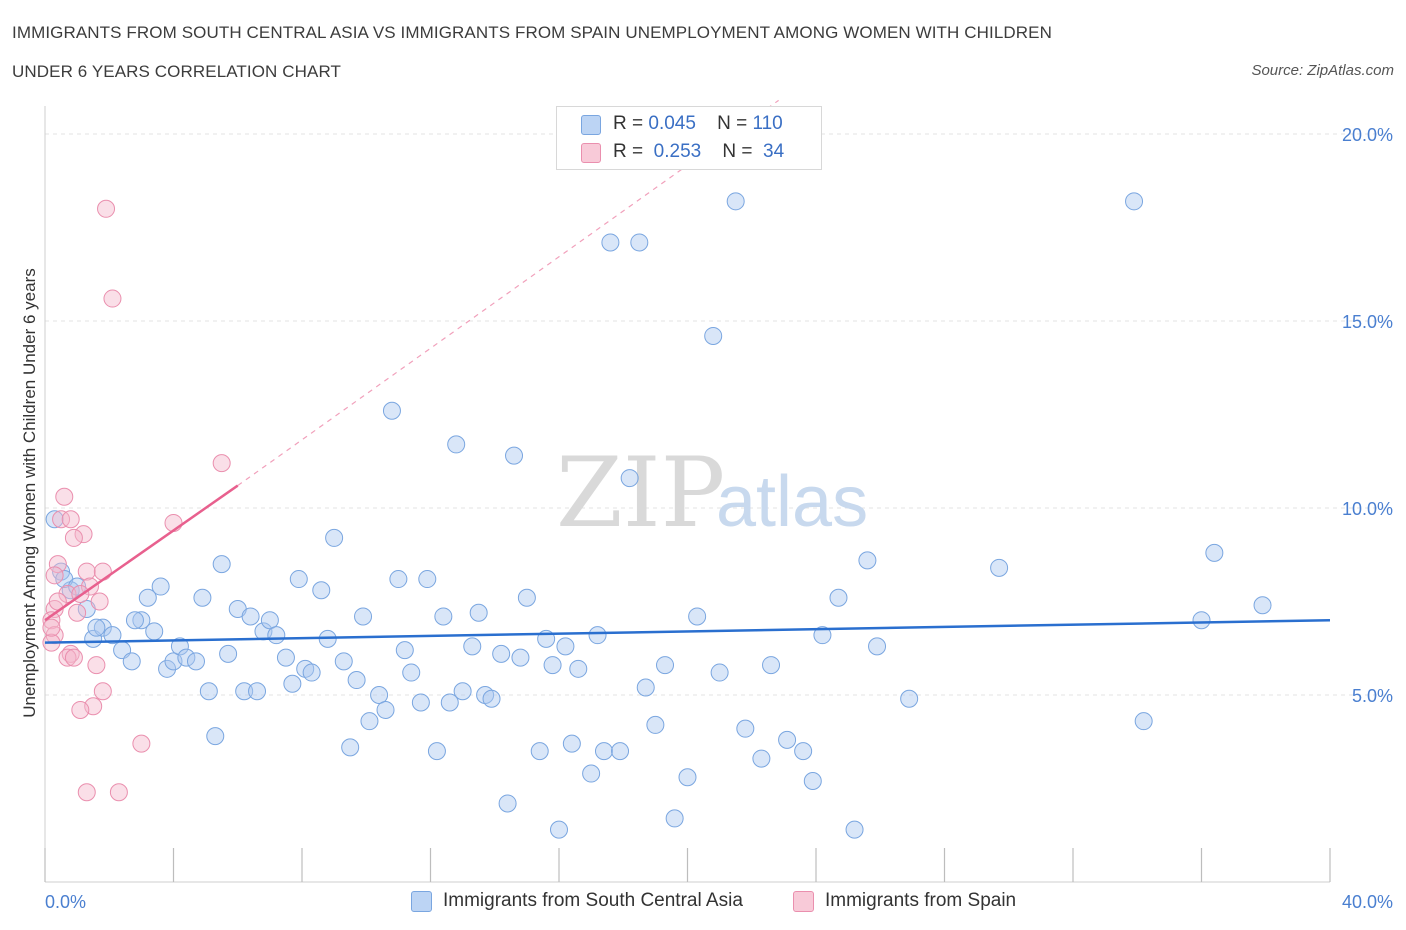 The image size is (1406, 930). Describe the element at coordinates (689, 138) in the screenshot. I see `correlation-legend: R = 0.045 N = 110 R = 0.253 N = 34` at that location.